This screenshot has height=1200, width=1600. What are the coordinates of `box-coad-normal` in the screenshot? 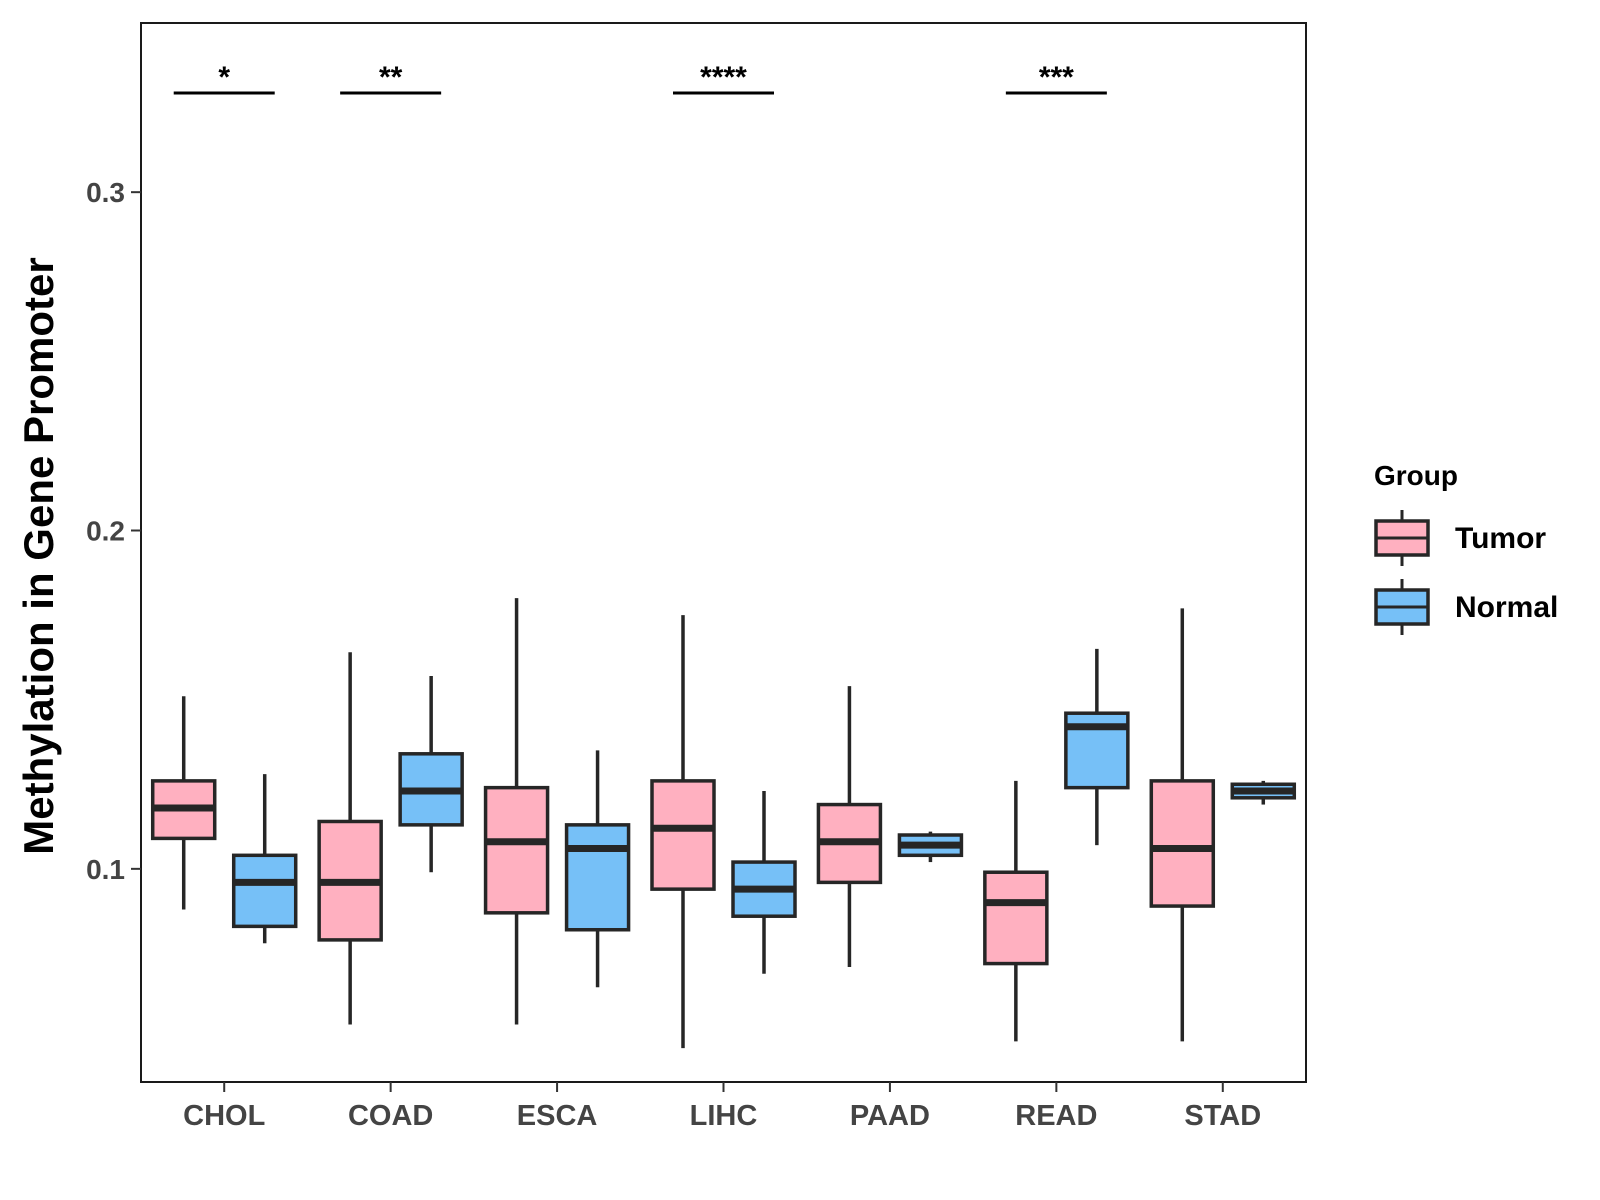 It's located at (431, 774).